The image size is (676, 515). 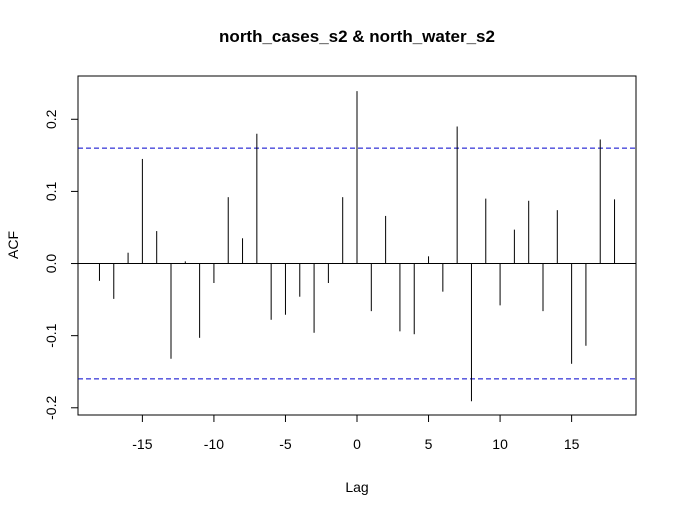 I want to click on x-tick-label: 10, so click(x=500, y=444).